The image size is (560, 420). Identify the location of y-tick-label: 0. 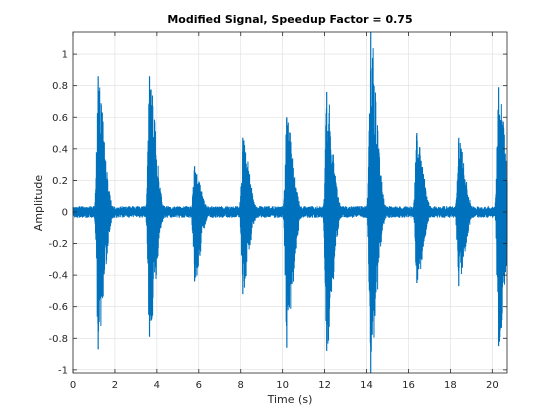
(65, 212).